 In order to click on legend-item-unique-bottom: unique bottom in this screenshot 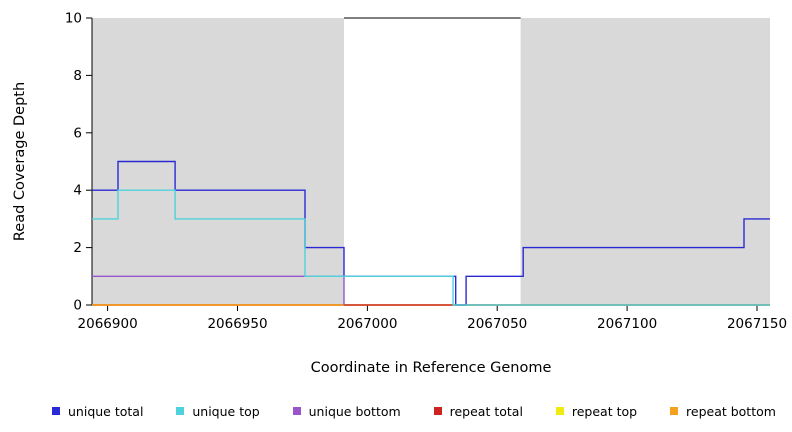, I will do `click(346, 411)`.